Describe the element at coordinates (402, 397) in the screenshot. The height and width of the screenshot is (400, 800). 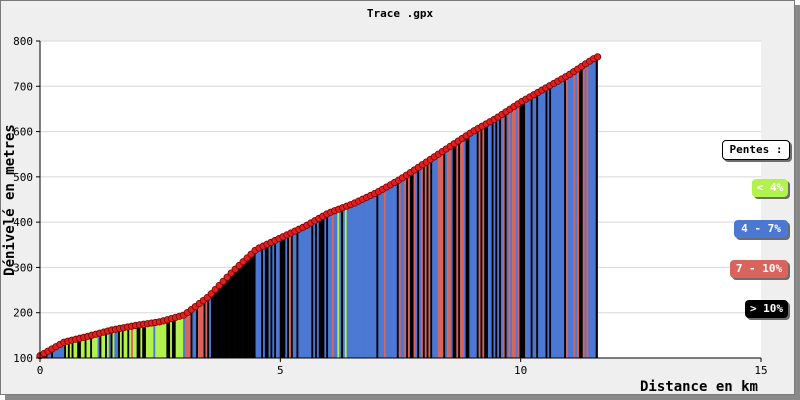
I see `frame-shadow-bottom` at that location.